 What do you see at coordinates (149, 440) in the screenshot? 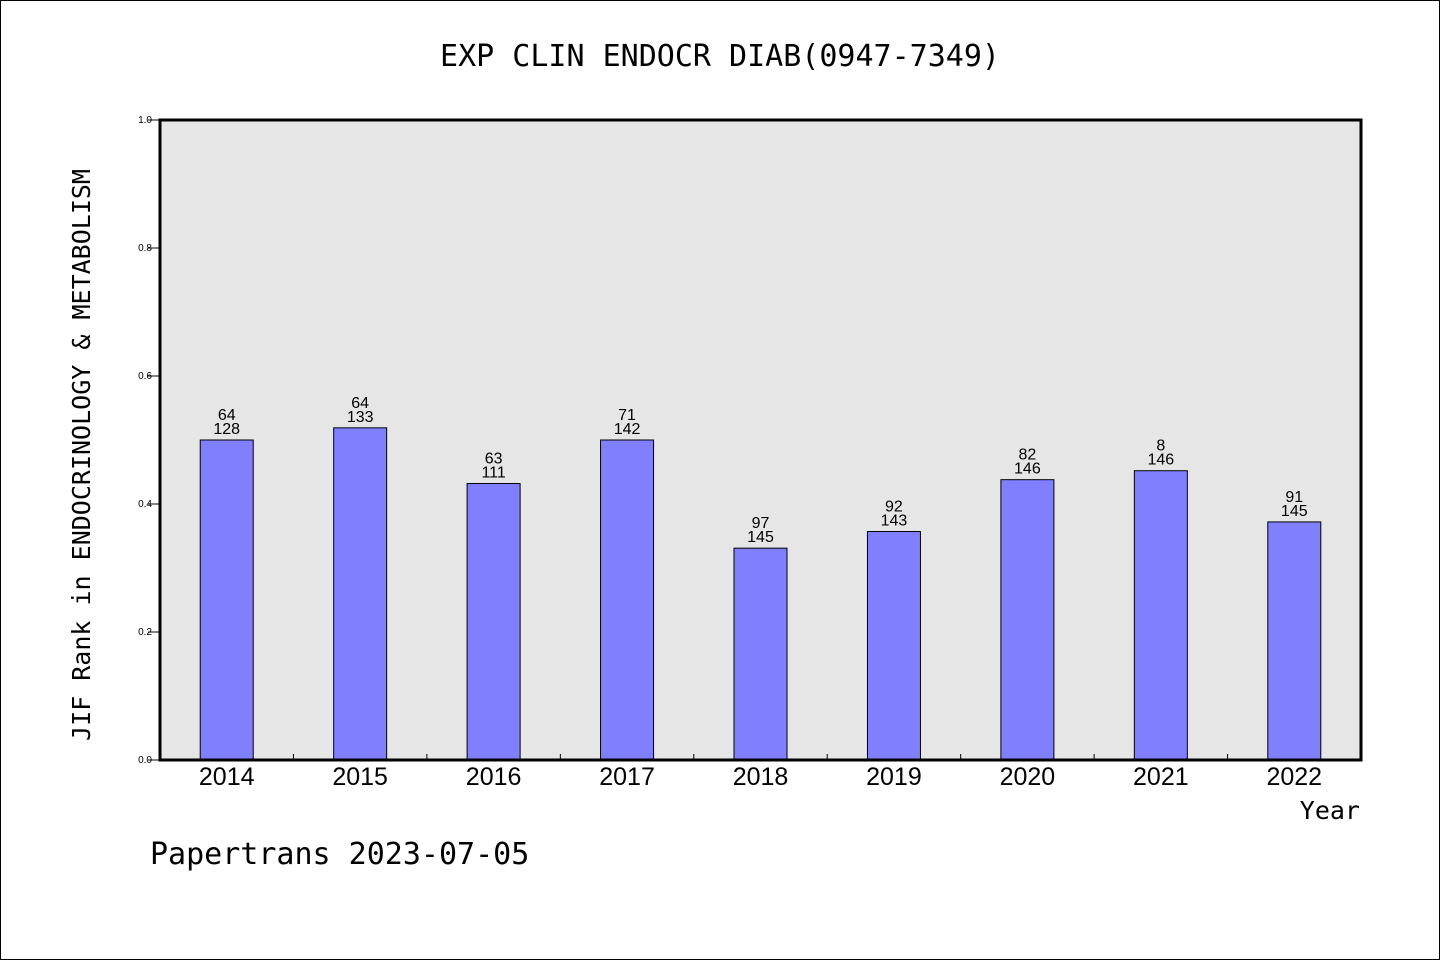
I see `y-axis: 0.0 0.2 0.4 0.6 0.8 1.0` at bounding box center [149, 440].